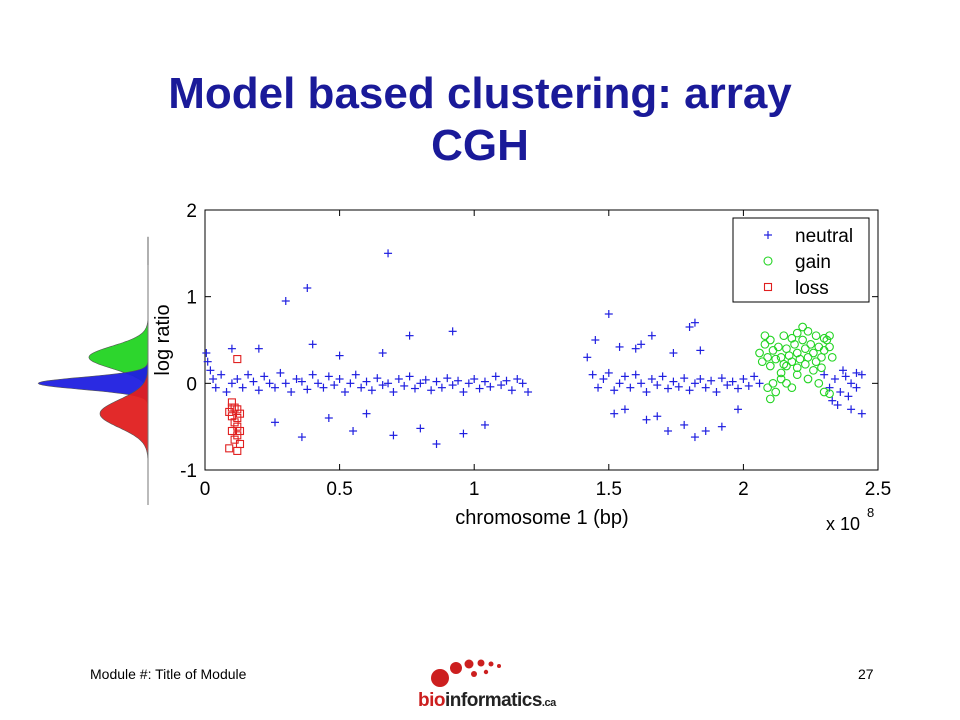 This screenshot has height=720, width=960. What do you see at coordinates (466, 673) in the screenshot?
I see `logo-dots-icon` at bounding box center [466, 673].